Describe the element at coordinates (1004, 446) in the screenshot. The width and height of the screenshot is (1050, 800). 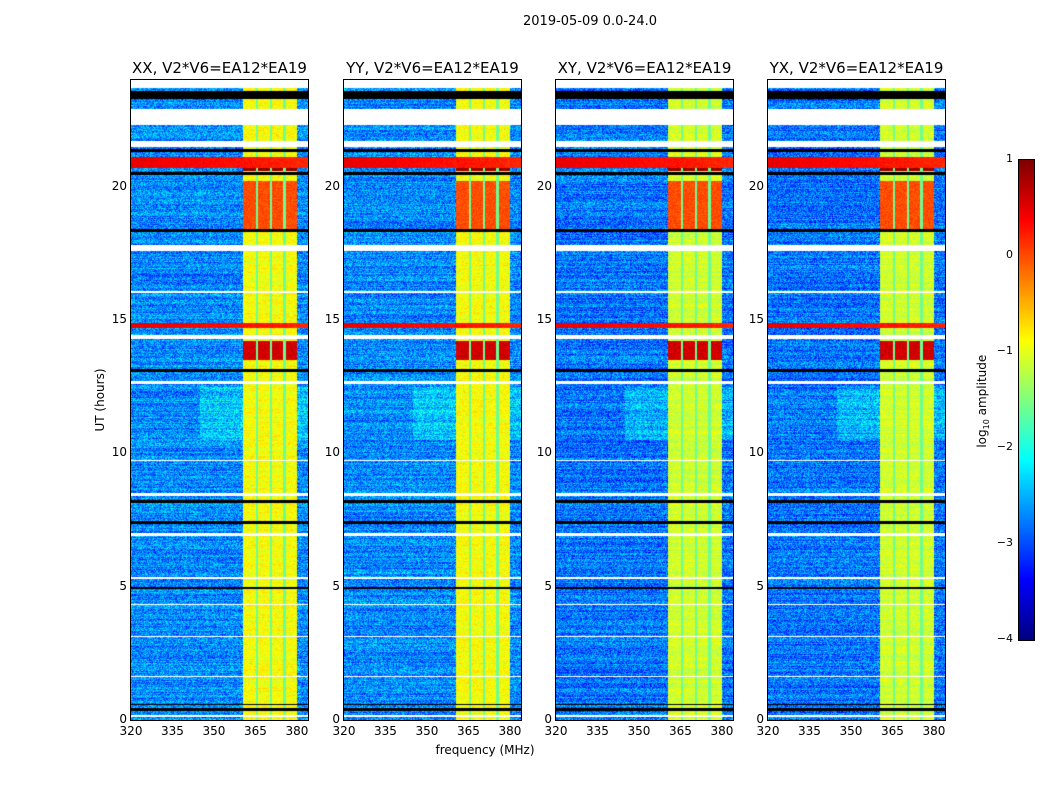
I see `colorbar-tick-label: −2` at that location.